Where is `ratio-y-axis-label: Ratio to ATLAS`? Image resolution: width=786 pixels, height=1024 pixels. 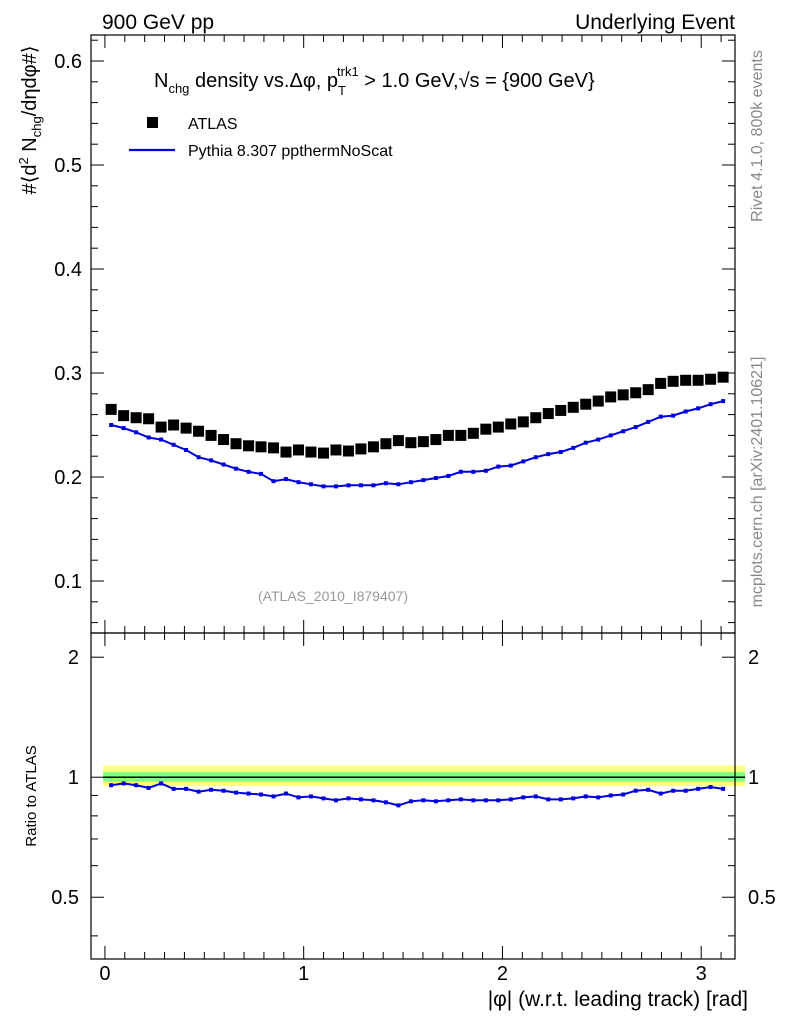
ratio-y-axis-label: Ratio to ATLAS is located at coordinates (31, 795).